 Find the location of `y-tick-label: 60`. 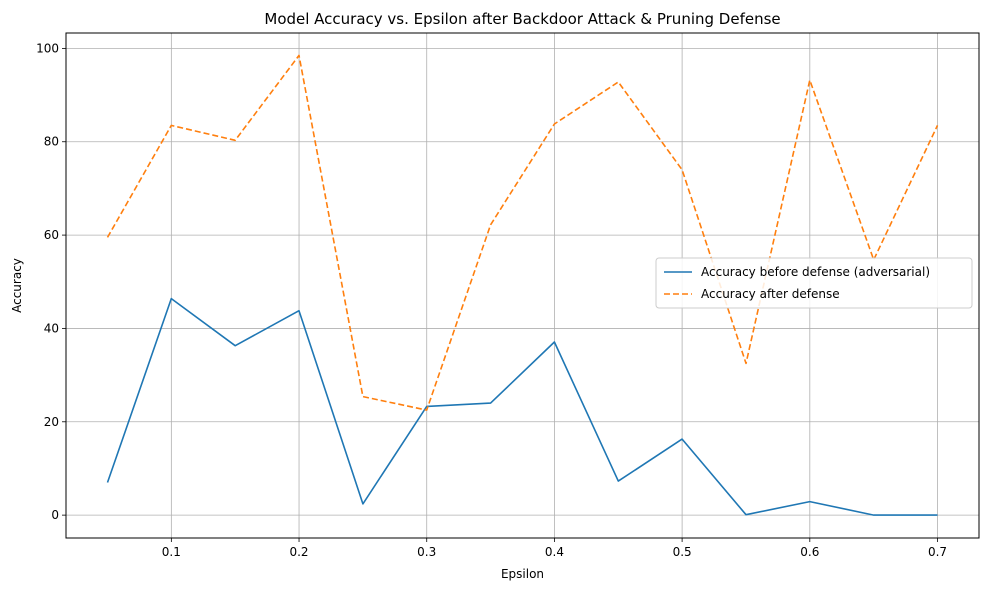

y-tick-label: 60 is located at coordinates (51, 235).